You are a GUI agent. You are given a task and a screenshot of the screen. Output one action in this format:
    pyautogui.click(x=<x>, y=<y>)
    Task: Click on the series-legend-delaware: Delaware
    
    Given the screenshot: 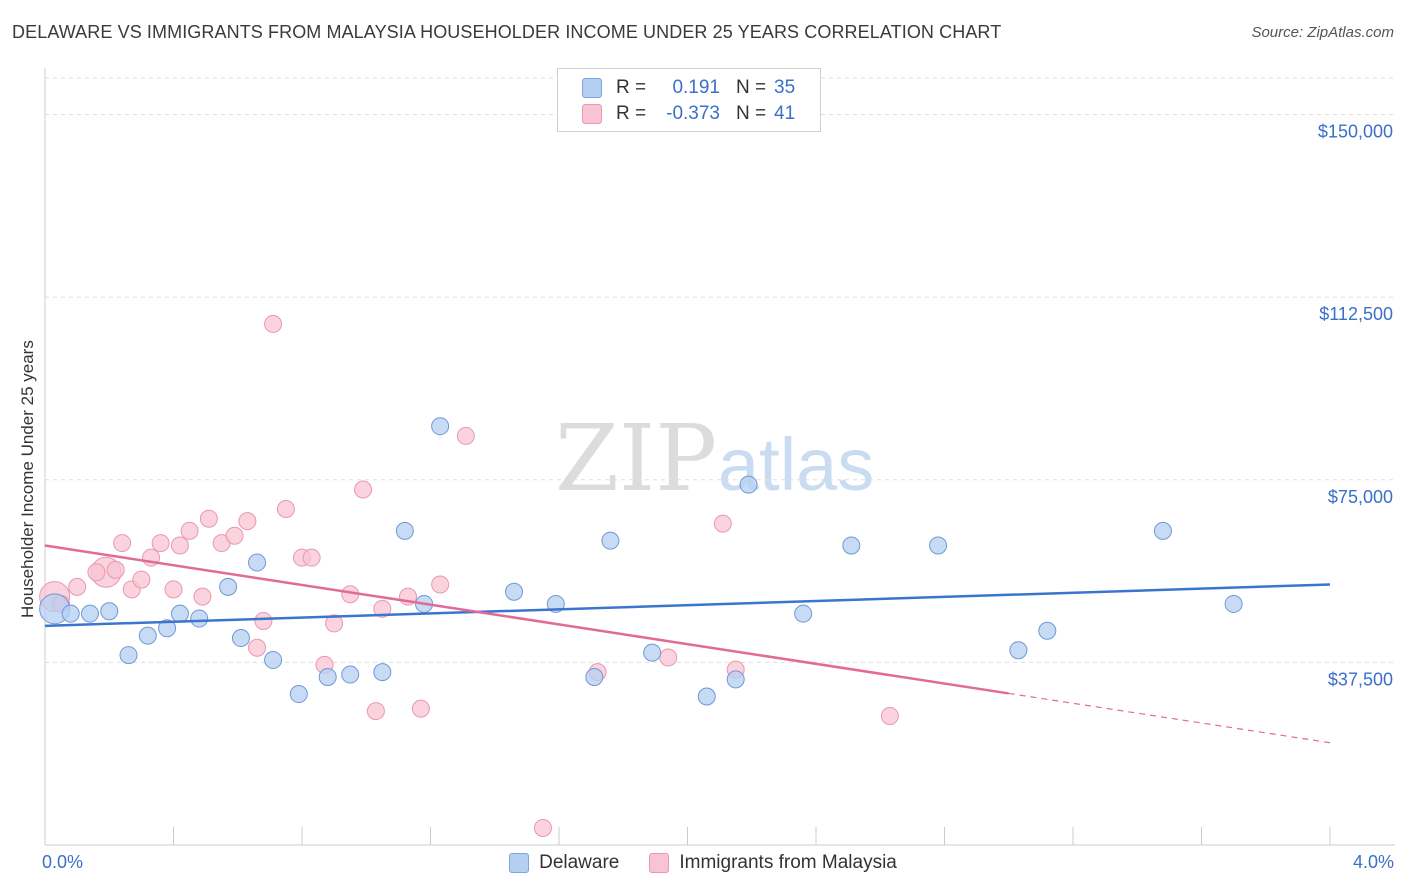 What is the action you would take?
    pyautogui.click(x=564, y=863)
    